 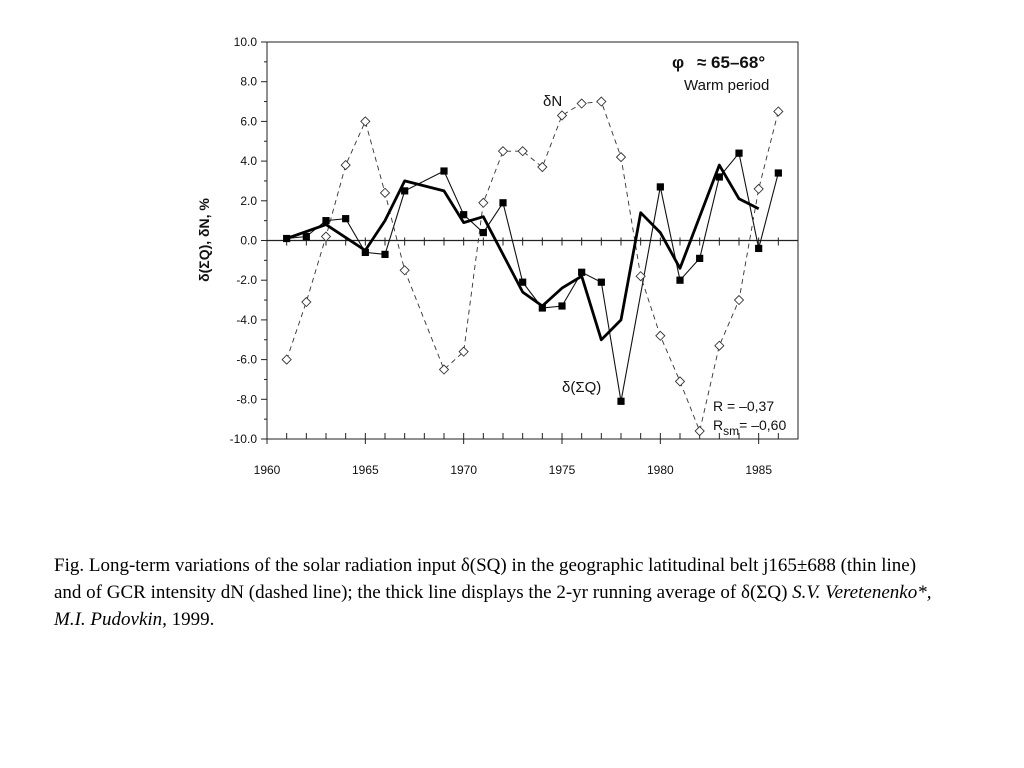 I want to click on period-label: Warm period, so click(x=726, y=85).